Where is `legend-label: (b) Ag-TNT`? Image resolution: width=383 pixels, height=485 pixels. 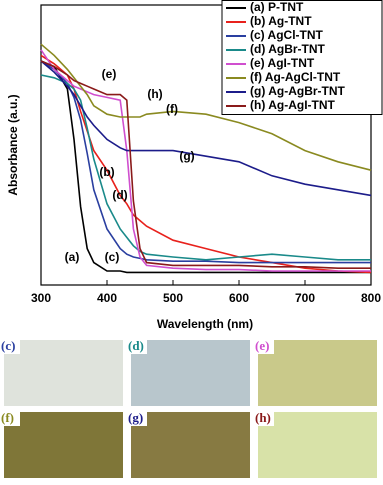 legend-label: (b) Ag-TNT is located at coordinates (281, 21).